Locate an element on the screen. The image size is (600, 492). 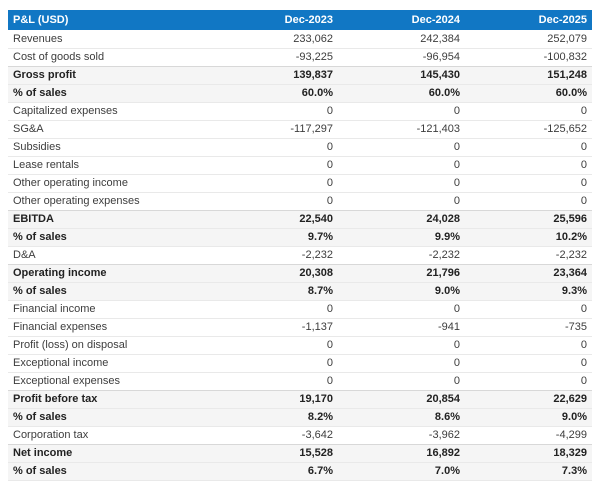
table-row: D&A -2,232 -2,232 -2,232 is located at coordinates (300, 254).